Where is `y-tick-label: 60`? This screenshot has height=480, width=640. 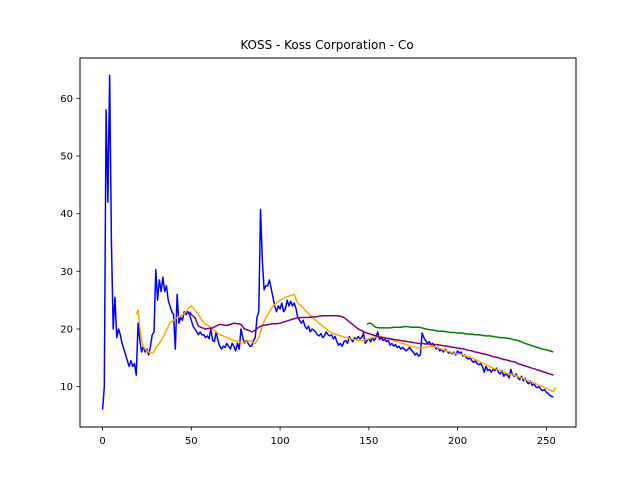
y-tick-label: 60 is located at coordinates (66, 99).